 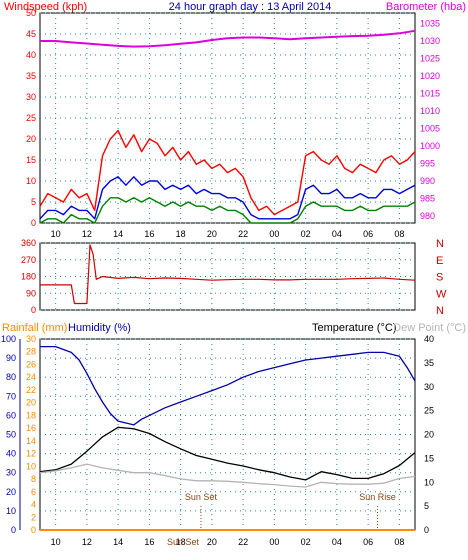 I want to click on rainfall-tick: 20, so click(x=31, y=403).